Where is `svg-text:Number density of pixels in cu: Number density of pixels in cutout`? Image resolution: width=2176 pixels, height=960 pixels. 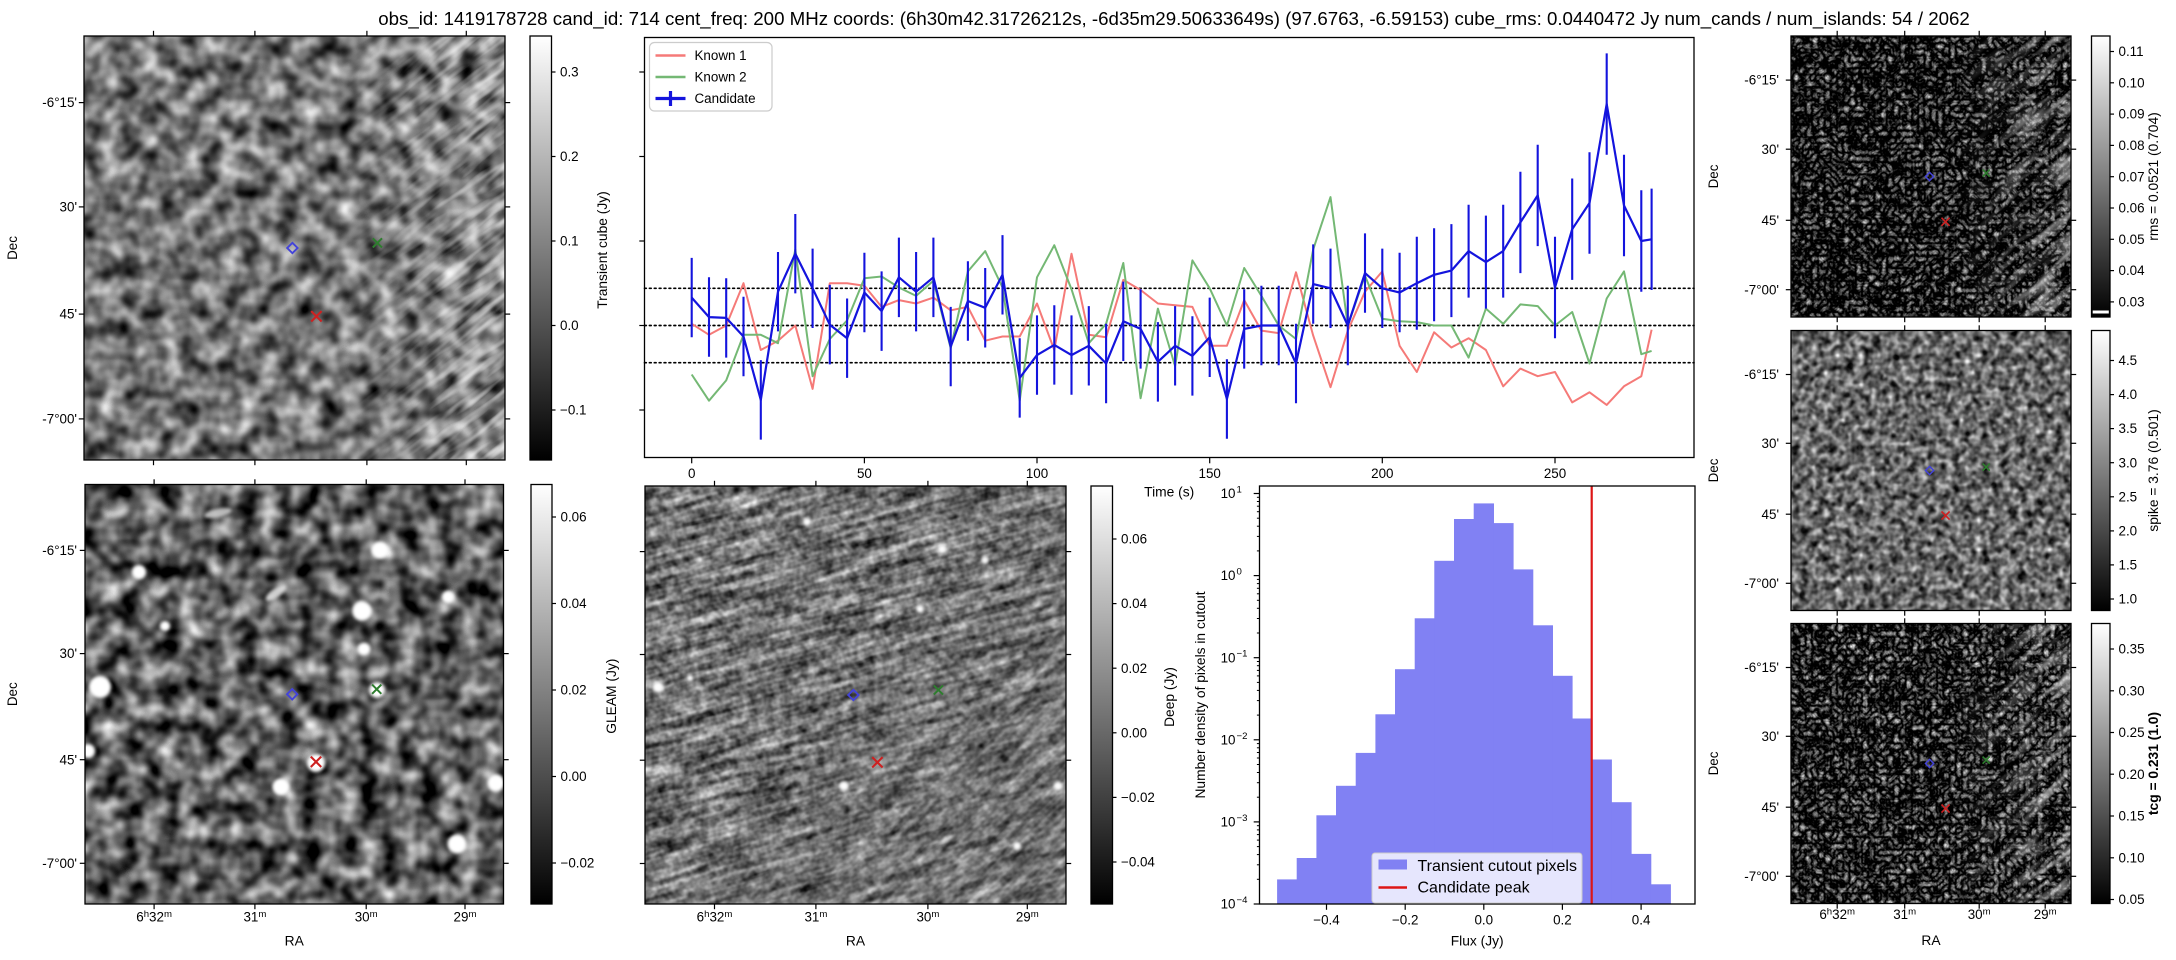 svg-text:Number density of pixels in cu: Number density of pixels in cutout is located at coordinates (1200, 694).